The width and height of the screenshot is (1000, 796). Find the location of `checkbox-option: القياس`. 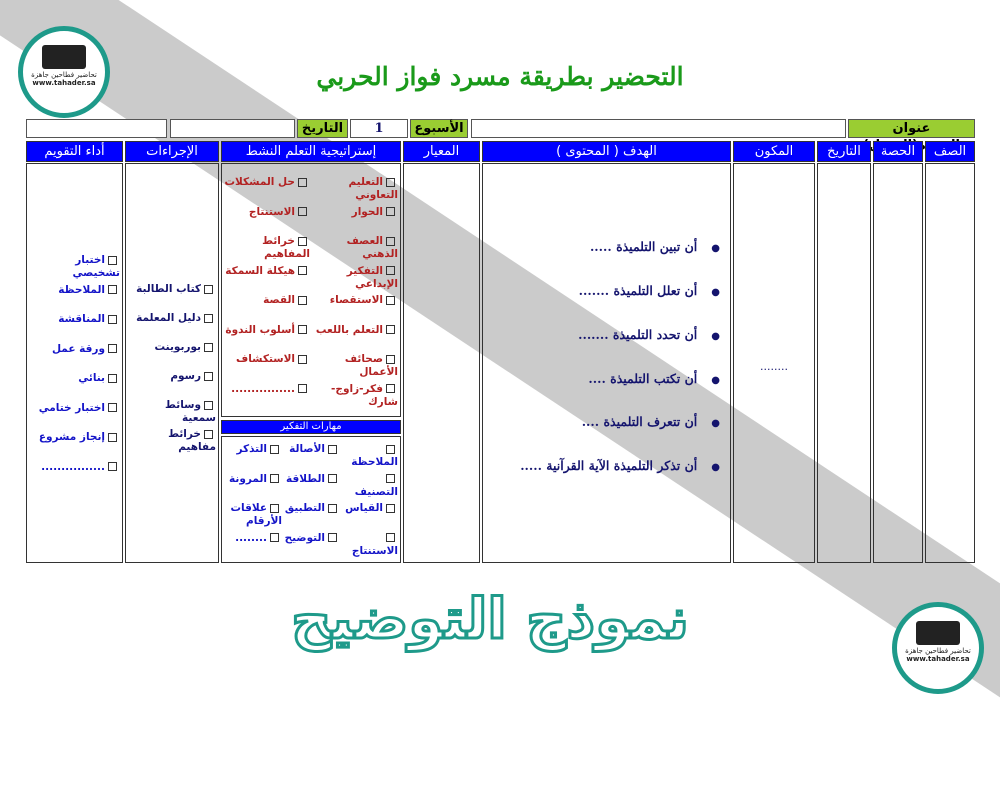

checkbox-option: القياس is located at coordinates (370, 508).